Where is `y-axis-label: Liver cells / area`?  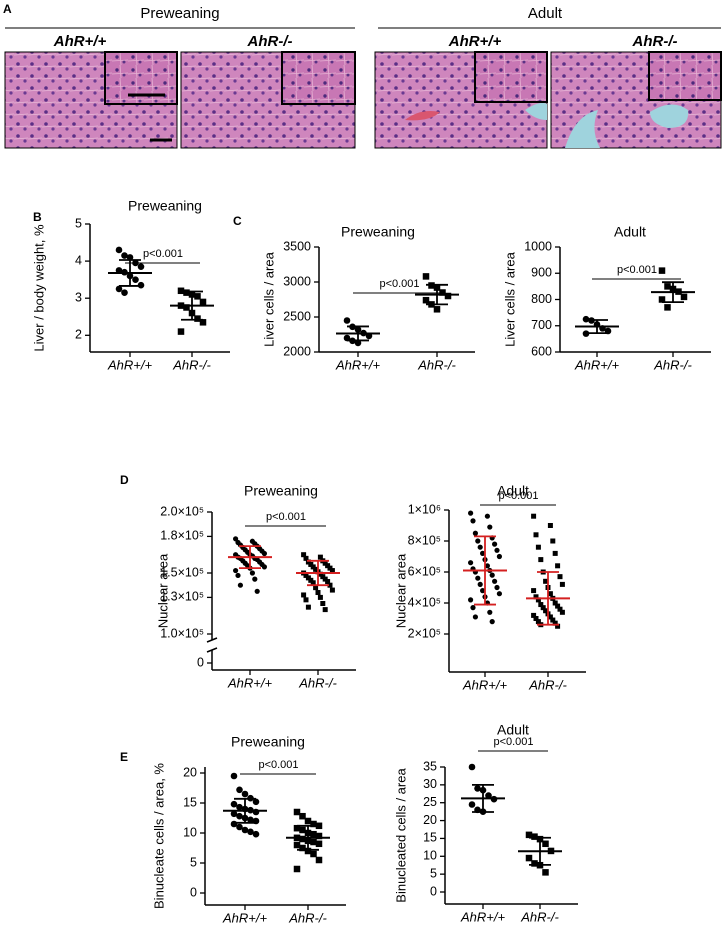
y-axis-label: Liver cells / area is located at coordinates (268, 298).